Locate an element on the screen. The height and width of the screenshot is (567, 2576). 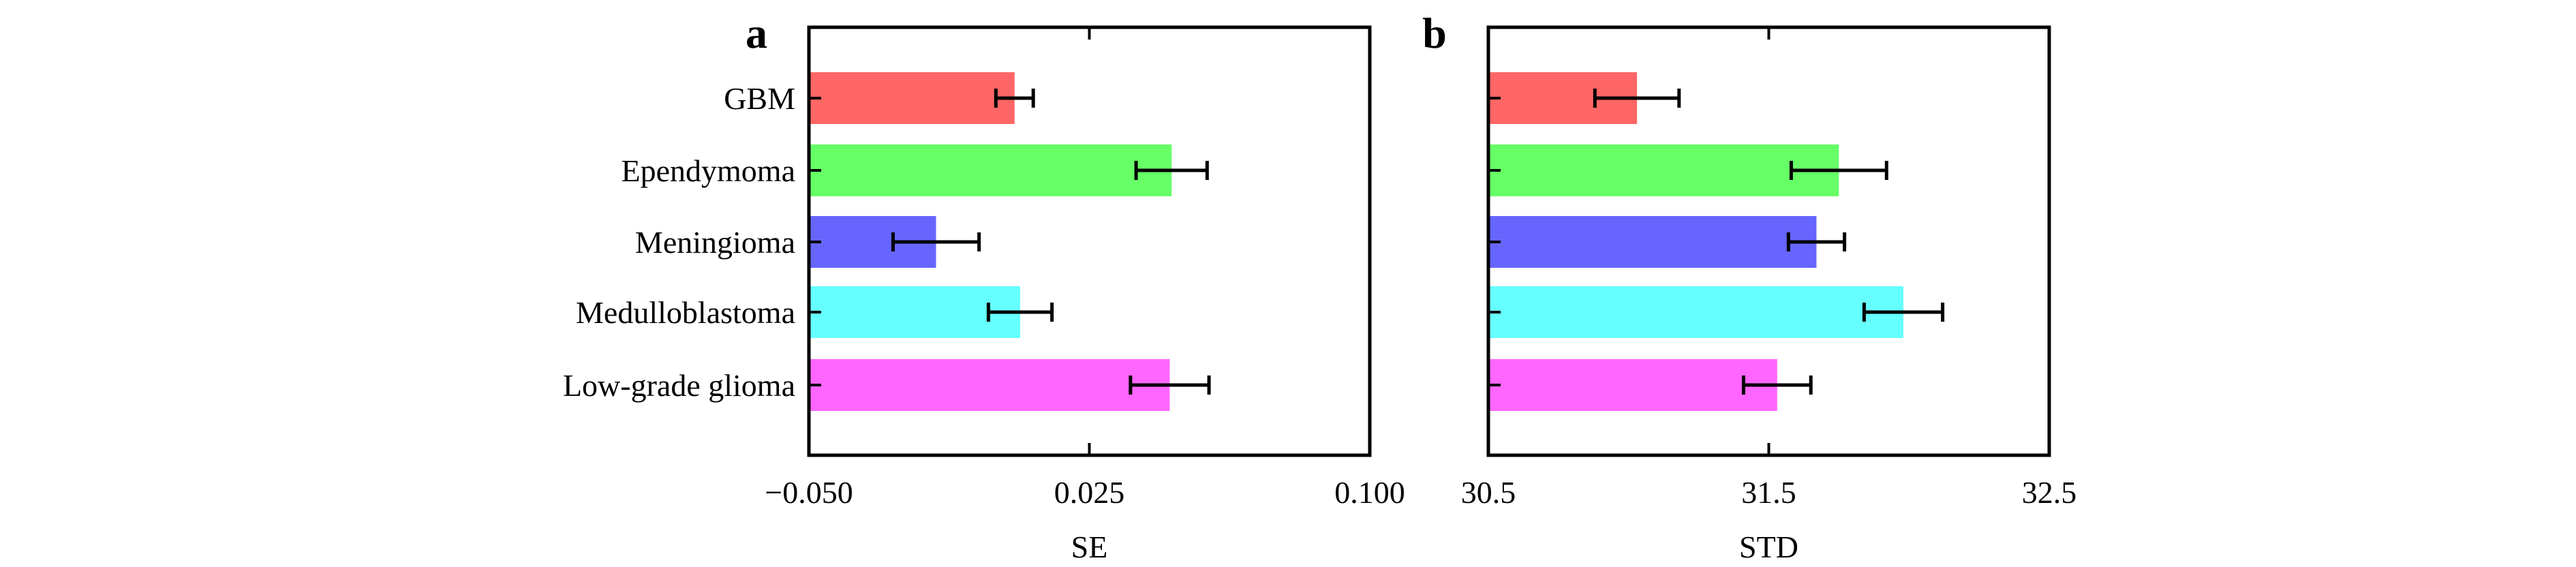
bar-gbm is located at coordinates (912, 98).